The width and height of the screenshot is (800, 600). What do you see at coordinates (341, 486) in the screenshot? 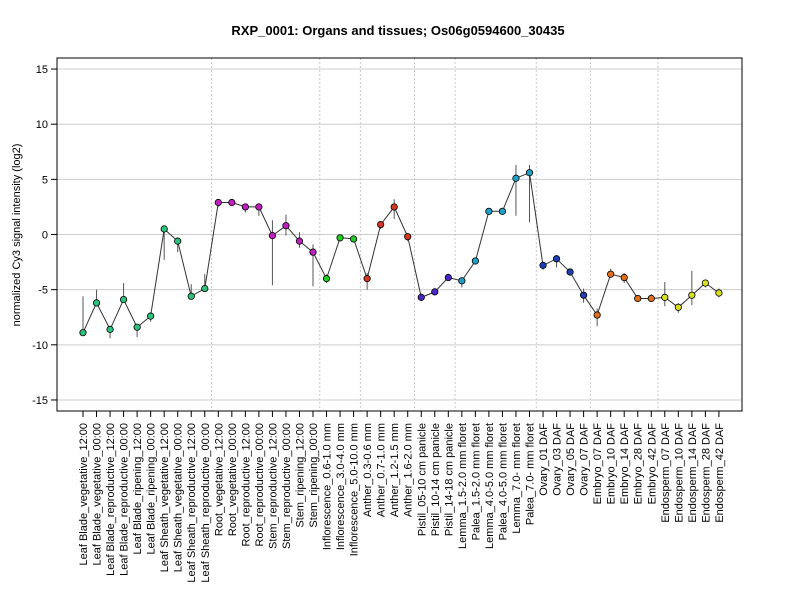
I see `x-tick-label-19: Inflorescence_3.0-4.0 mm` at bounding box center [341, 486].